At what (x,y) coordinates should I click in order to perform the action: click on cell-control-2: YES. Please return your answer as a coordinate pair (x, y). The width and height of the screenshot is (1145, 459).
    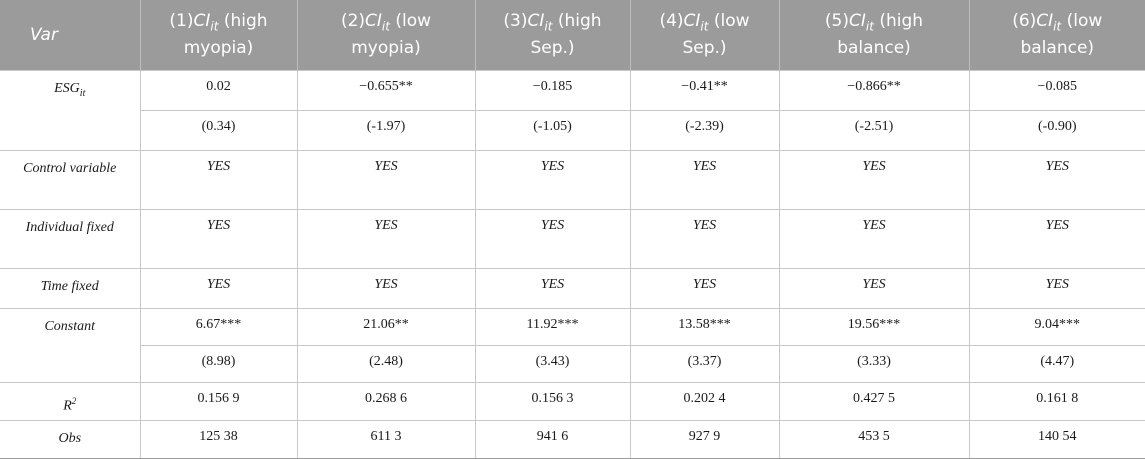
    Looking at the image, I should click on (386, 180).